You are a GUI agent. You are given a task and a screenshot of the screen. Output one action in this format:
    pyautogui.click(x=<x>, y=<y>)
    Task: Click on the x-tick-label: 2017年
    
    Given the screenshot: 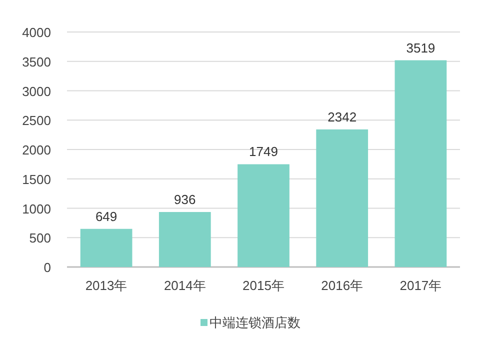 What is the action you would take?
    pyautogui.click(x=421, y=285)
    